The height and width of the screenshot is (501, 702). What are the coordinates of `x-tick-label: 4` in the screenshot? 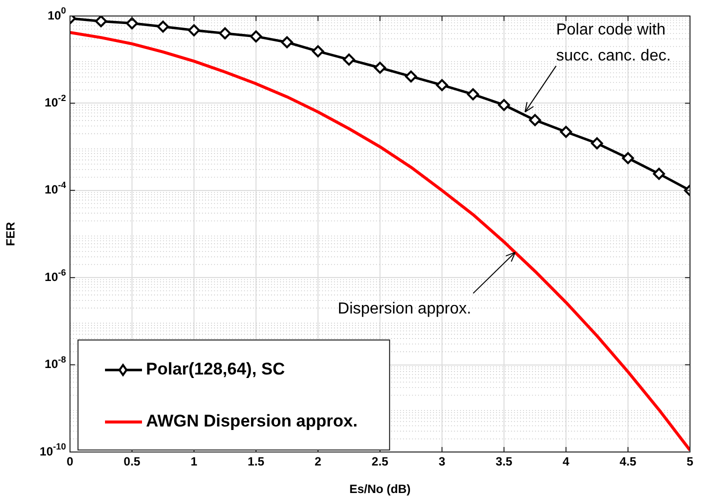 It's located at (566, 461).